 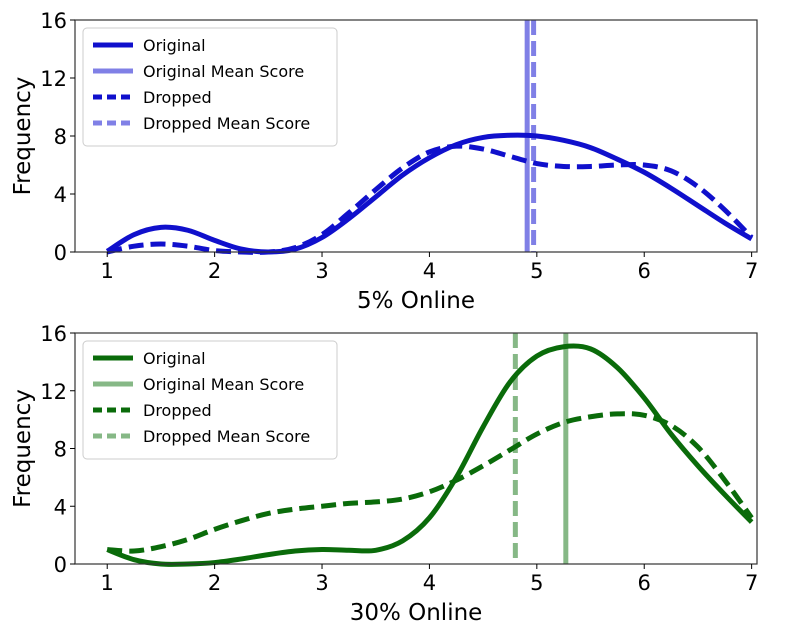 I want to click on x-axis-label: 30% Online, so click(x=416, y=613).